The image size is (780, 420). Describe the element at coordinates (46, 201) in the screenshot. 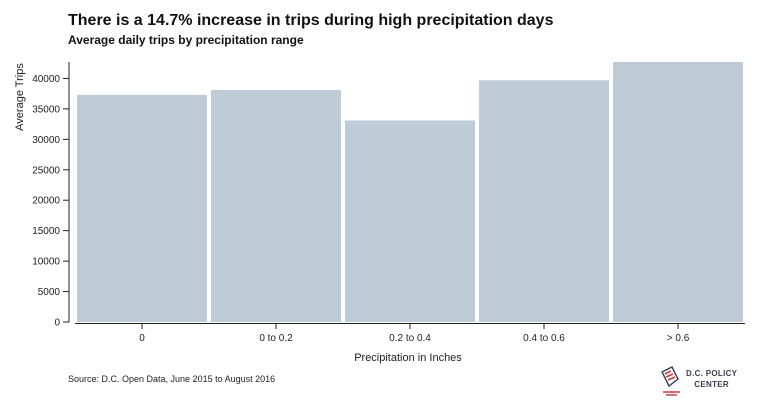

I see `y-tick-label-4: 20000` at that location.